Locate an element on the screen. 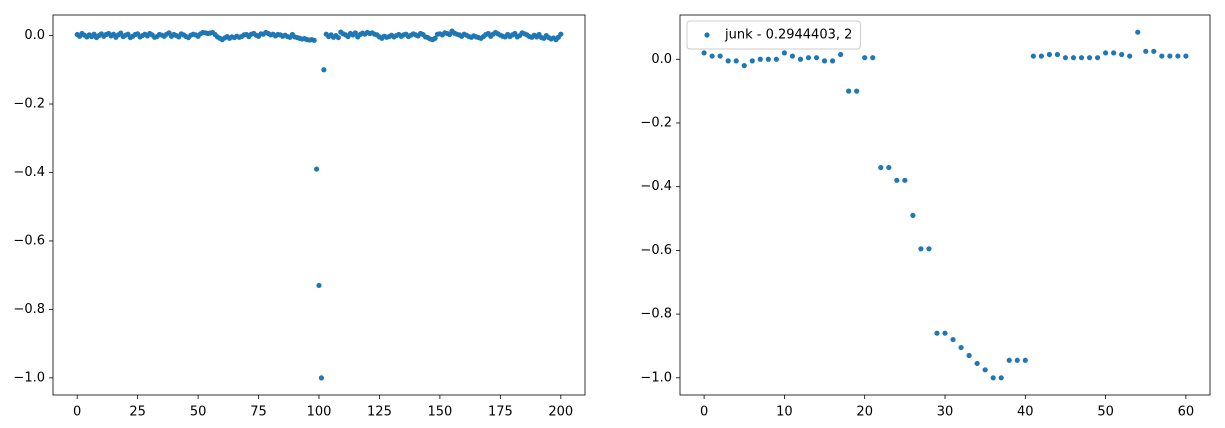 The height and width of the screenshot is (428, 1225). legend: junk - 0.2944403, 2 is located at coordinates (773, 35).